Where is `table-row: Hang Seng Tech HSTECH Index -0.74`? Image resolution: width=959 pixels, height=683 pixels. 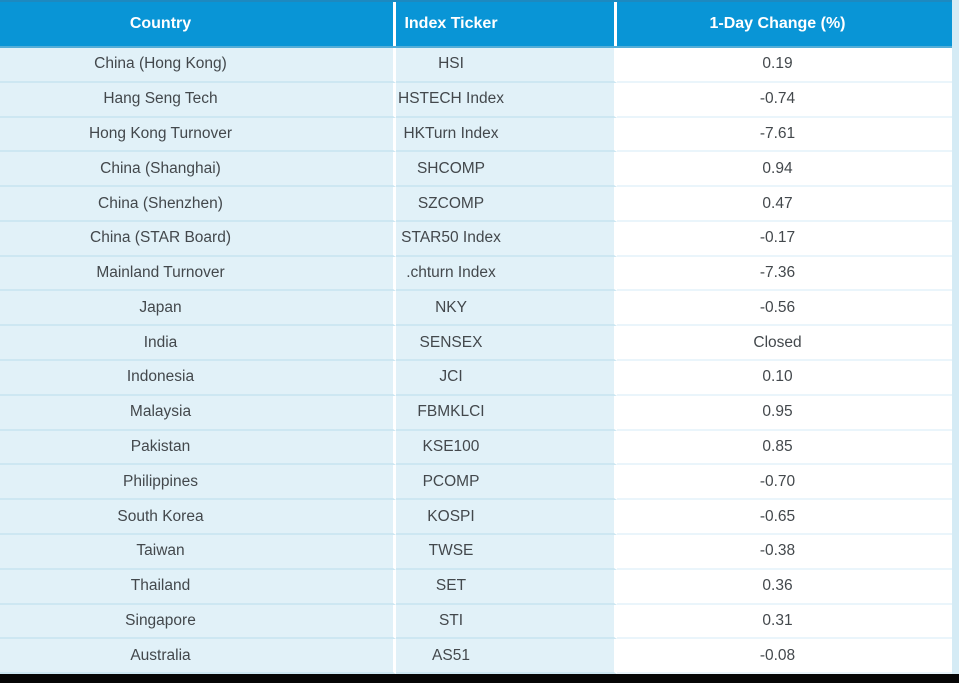 table-row: Hang Seng Tech HSTECH Index -0.74 is located at coordinates (476, 100).